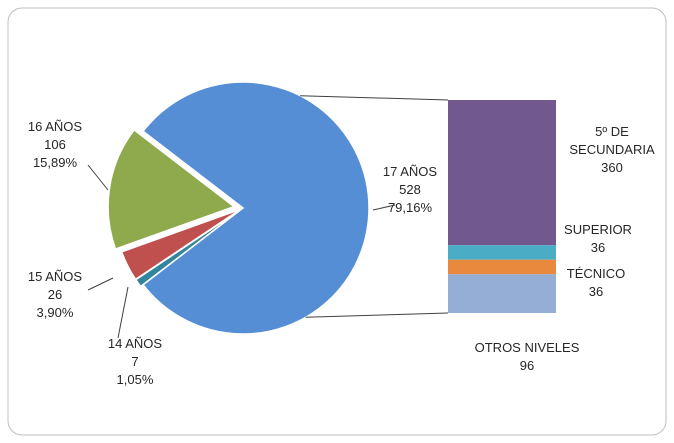 The width and height of the screenshot is (674, 443). I want to click on label-line: 14 AÑOS, so click(135, 343).